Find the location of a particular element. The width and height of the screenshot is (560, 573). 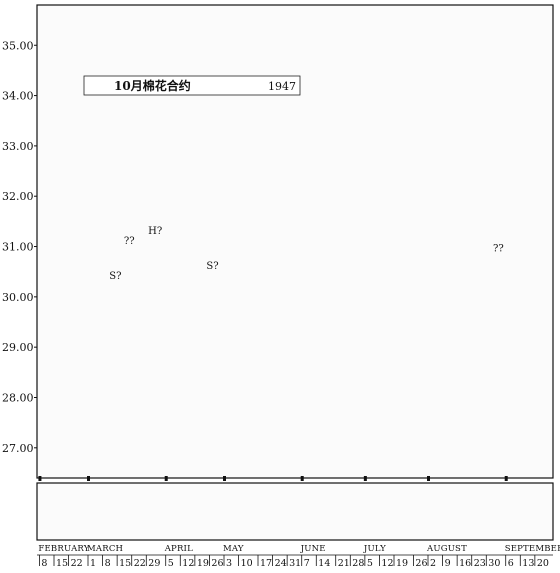

y-tick-label: 29.00 is located at coordinates (18, 347).